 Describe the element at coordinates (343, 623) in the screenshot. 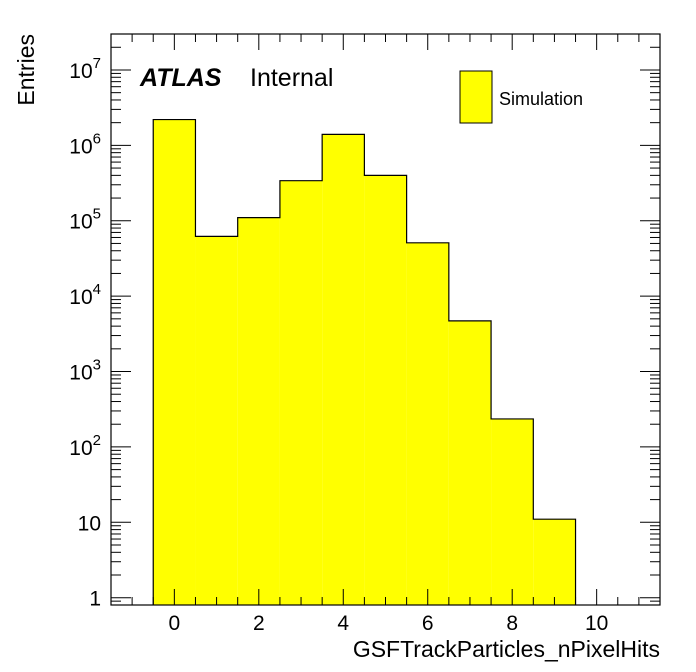

I see `x-tick-label: 4` at that location.